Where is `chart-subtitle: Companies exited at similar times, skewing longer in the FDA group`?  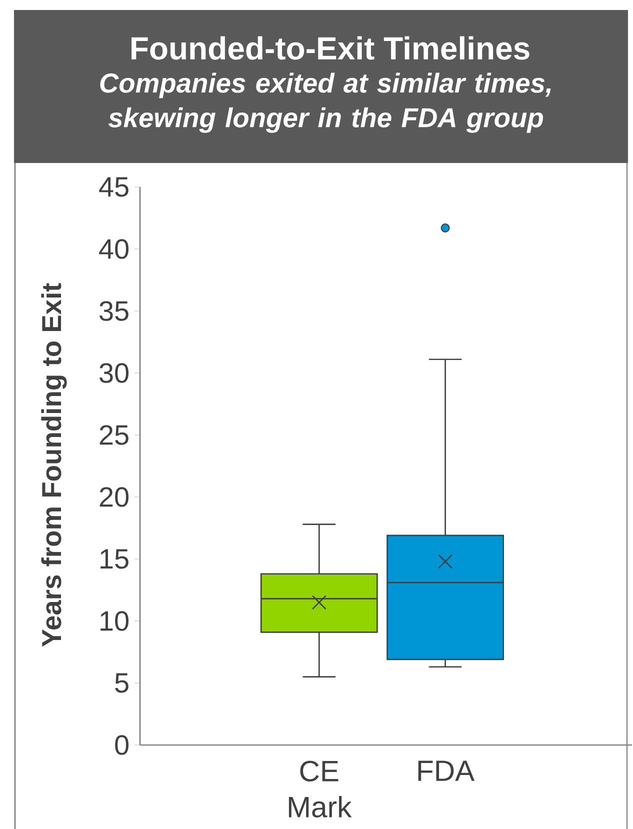 chart-subtitle: Companies exited at similar times, skewing longer in the FDA group is located at coordinates (325, 102).